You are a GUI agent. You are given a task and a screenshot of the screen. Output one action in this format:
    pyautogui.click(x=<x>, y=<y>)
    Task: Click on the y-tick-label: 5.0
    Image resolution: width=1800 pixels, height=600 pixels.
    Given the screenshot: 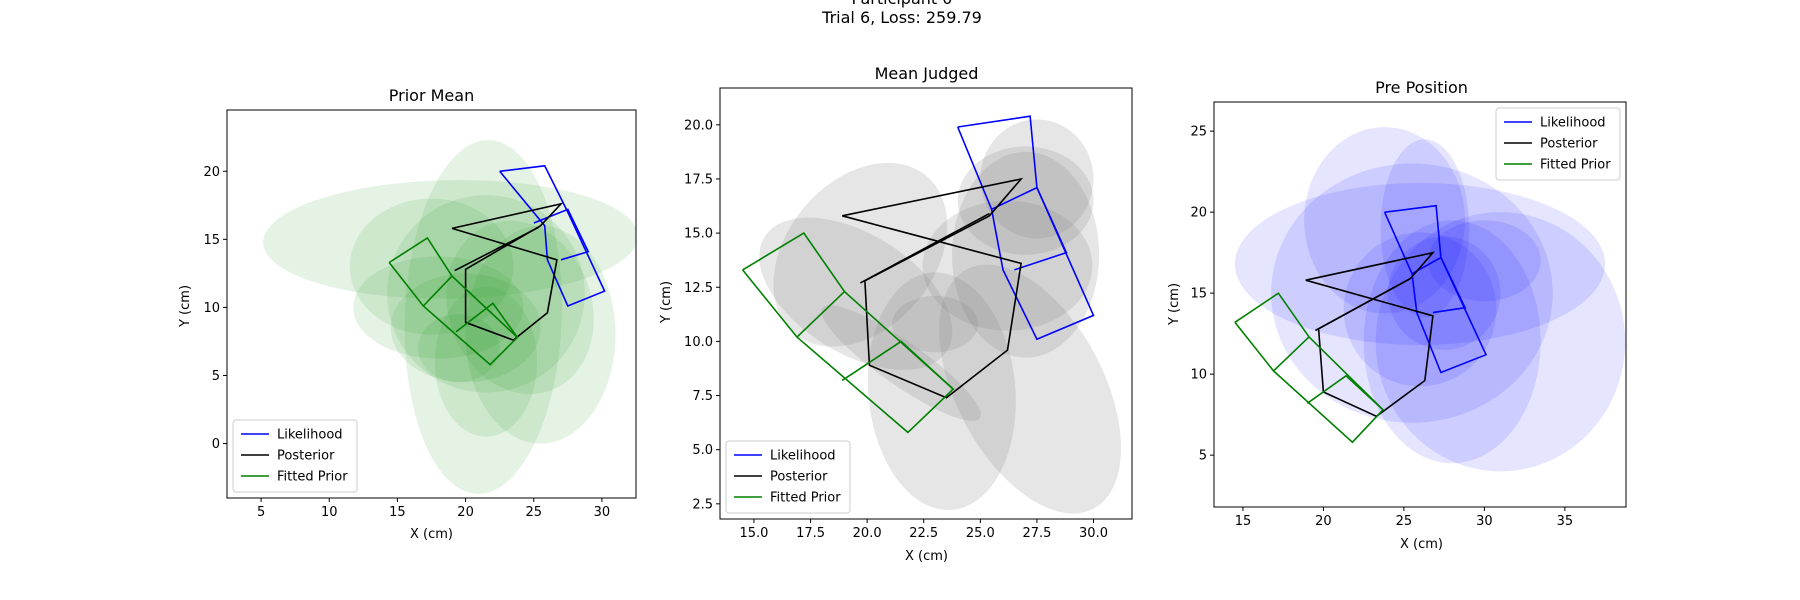 What is the action you would take?
    pyautogui.click(x=702, y=450)
    